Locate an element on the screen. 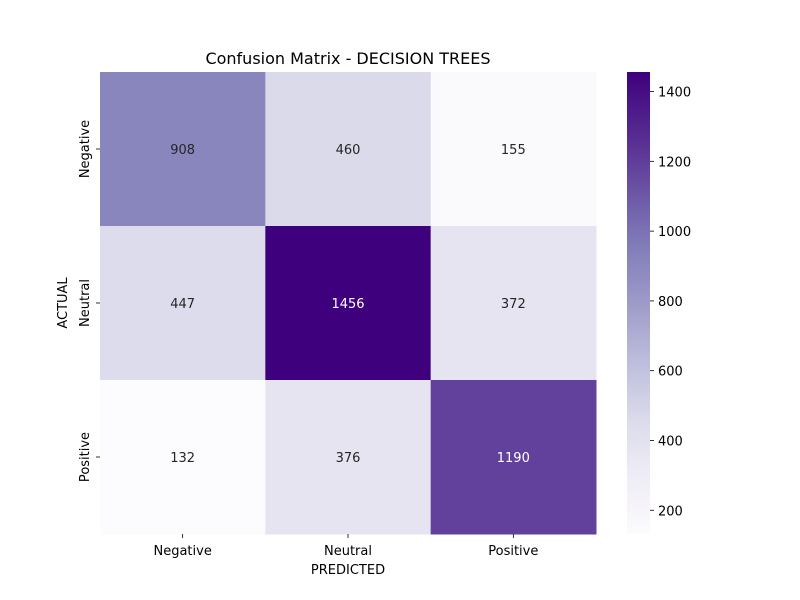  cell-label-2-0: 132 is located at coordinates (182, 458).